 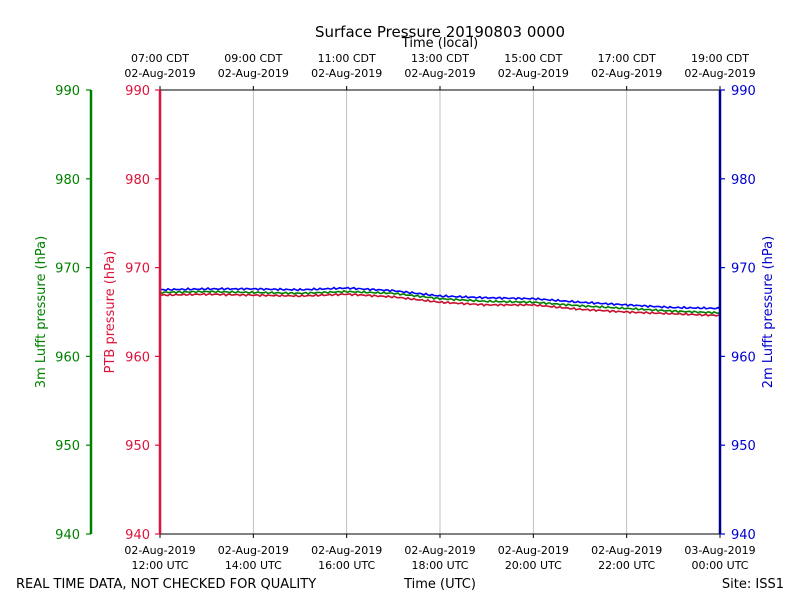 I want to click on lufft3m-tick-label: 980, so click(x=67, y=180).